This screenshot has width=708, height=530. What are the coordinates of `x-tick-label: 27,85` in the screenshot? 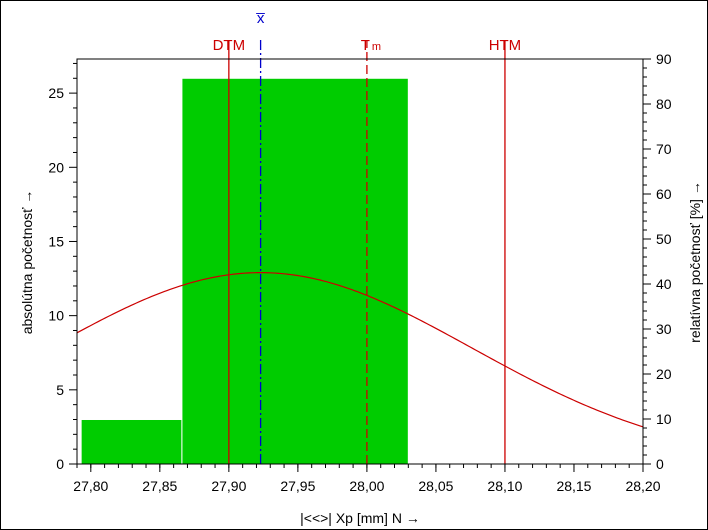 It's located at (159, 486).